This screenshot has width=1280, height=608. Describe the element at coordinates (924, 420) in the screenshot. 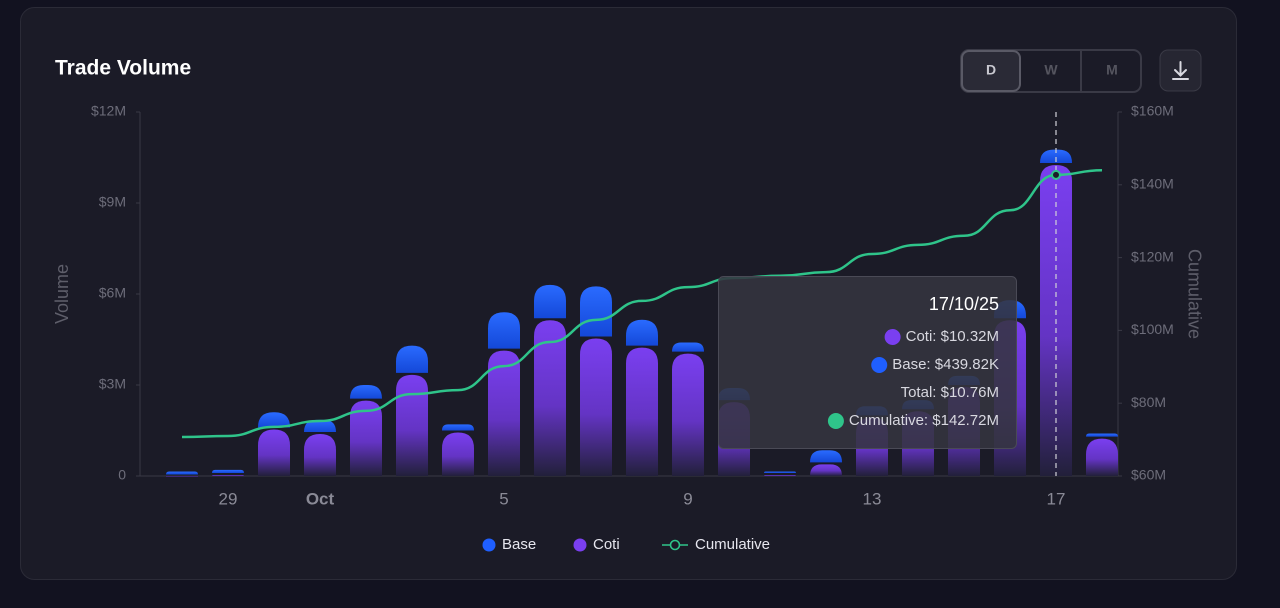

I see `tooltip-item: Cumulative: $142.72M` at that location.